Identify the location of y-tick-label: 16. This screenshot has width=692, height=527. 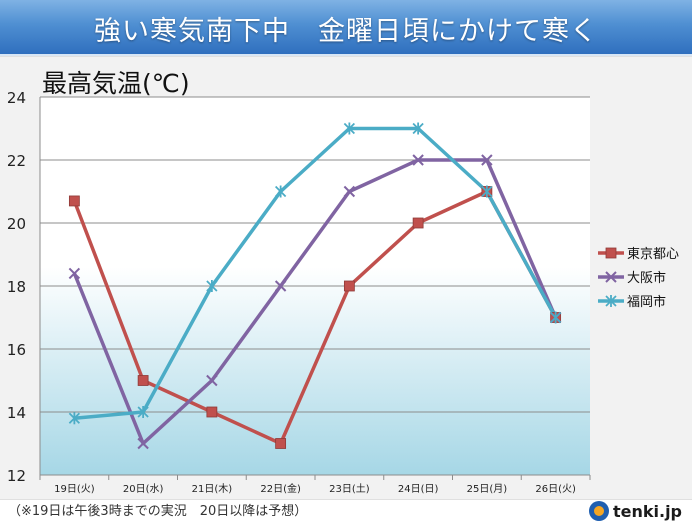
(16, 350).